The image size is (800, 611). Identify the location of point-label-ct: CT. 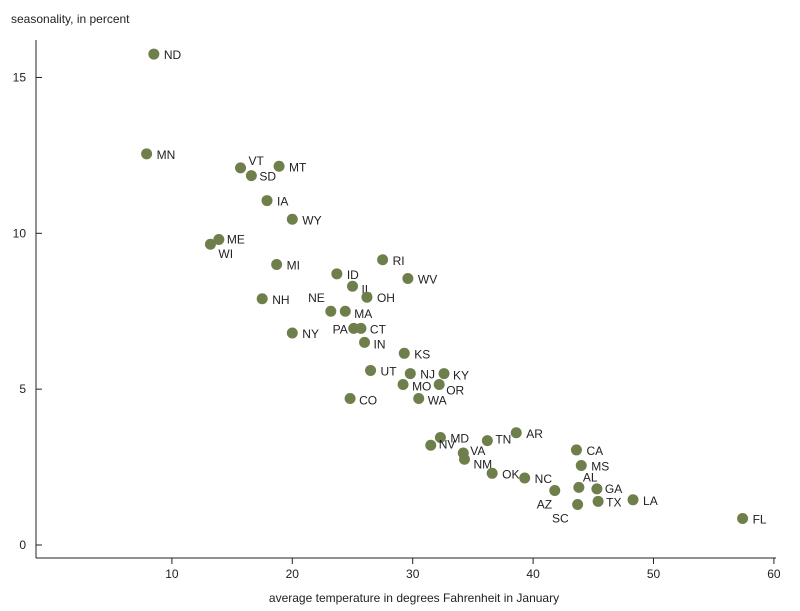
(378, 329).